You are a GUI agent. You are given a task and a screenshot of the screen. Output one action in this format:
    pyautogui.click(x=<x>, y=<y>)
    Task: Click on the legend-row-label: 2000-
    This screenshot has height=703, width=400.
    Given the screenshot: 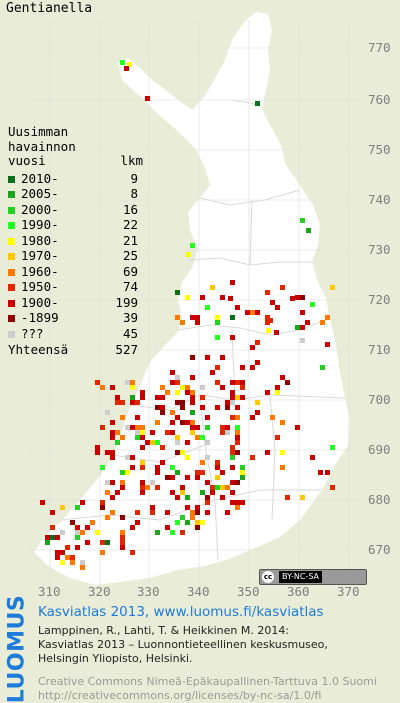 What is the action you would take?
    pyautogui.click(x=40, y=209)
    